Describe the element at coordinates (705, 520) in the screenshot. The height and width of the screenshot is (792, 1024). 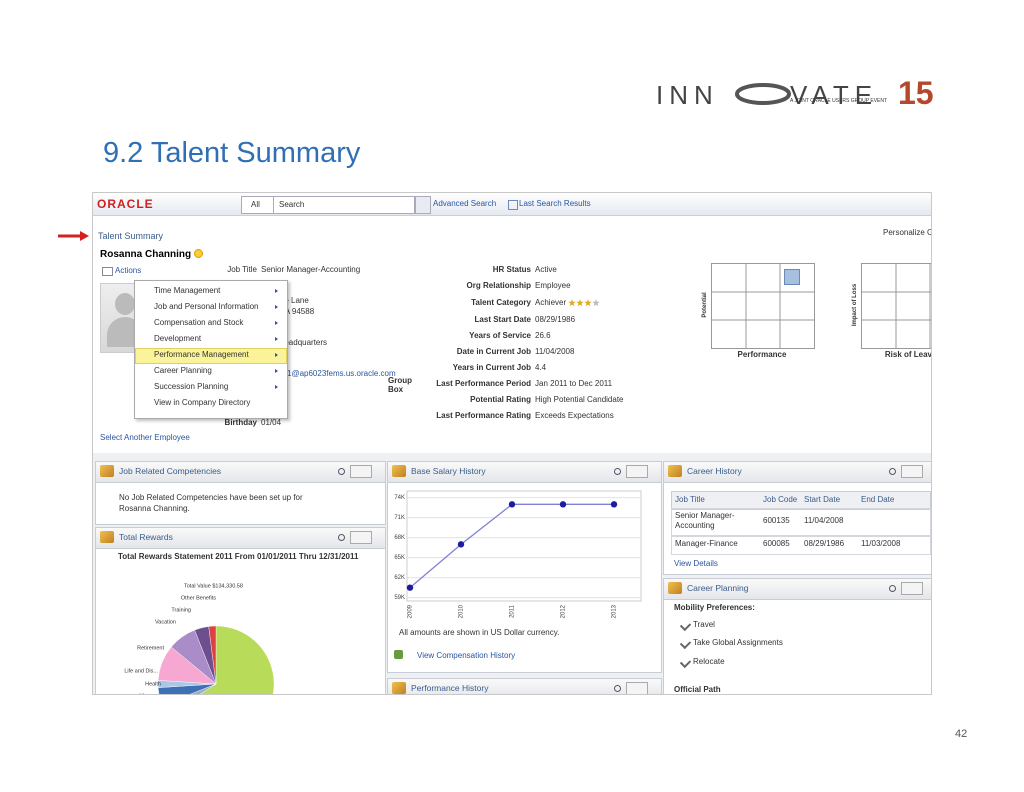
I see `table-cell: Senior Manager-Accounting` at that location.